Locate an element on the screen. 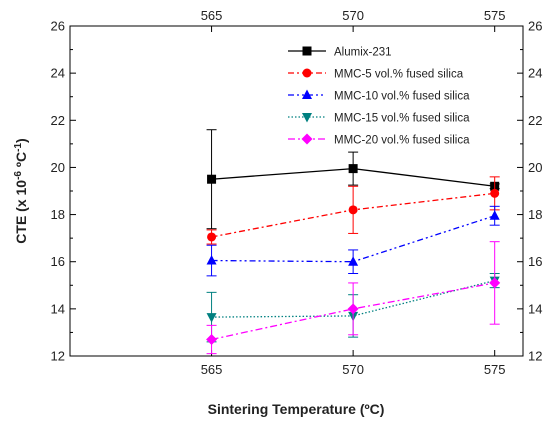 The height and width of the screenshot is (423, 550). y-axis-title: CTE (x 10-6 ºC-1) is located at coordinates (21, 190).